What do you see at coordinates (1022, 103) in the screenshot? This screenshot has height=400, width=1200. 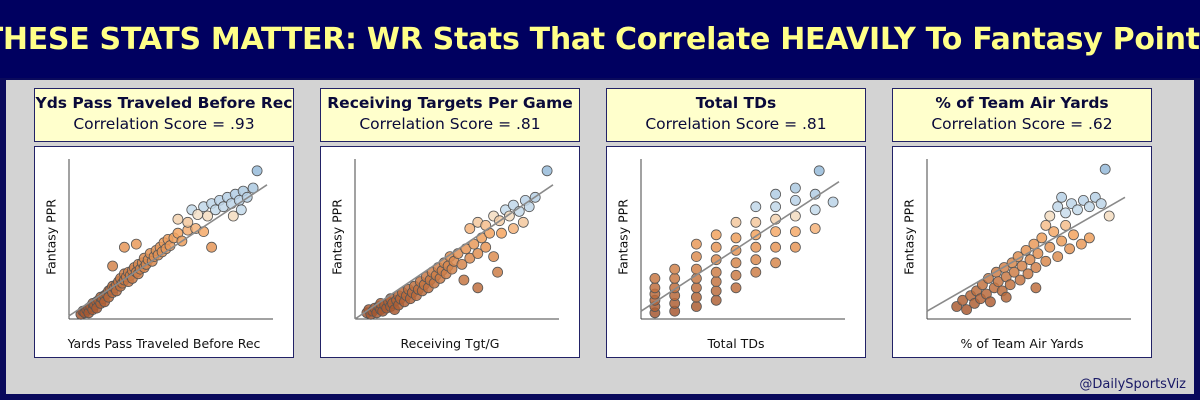 I see `chart-title: % of Team Air Yards` at bounding box center [1022, 103].